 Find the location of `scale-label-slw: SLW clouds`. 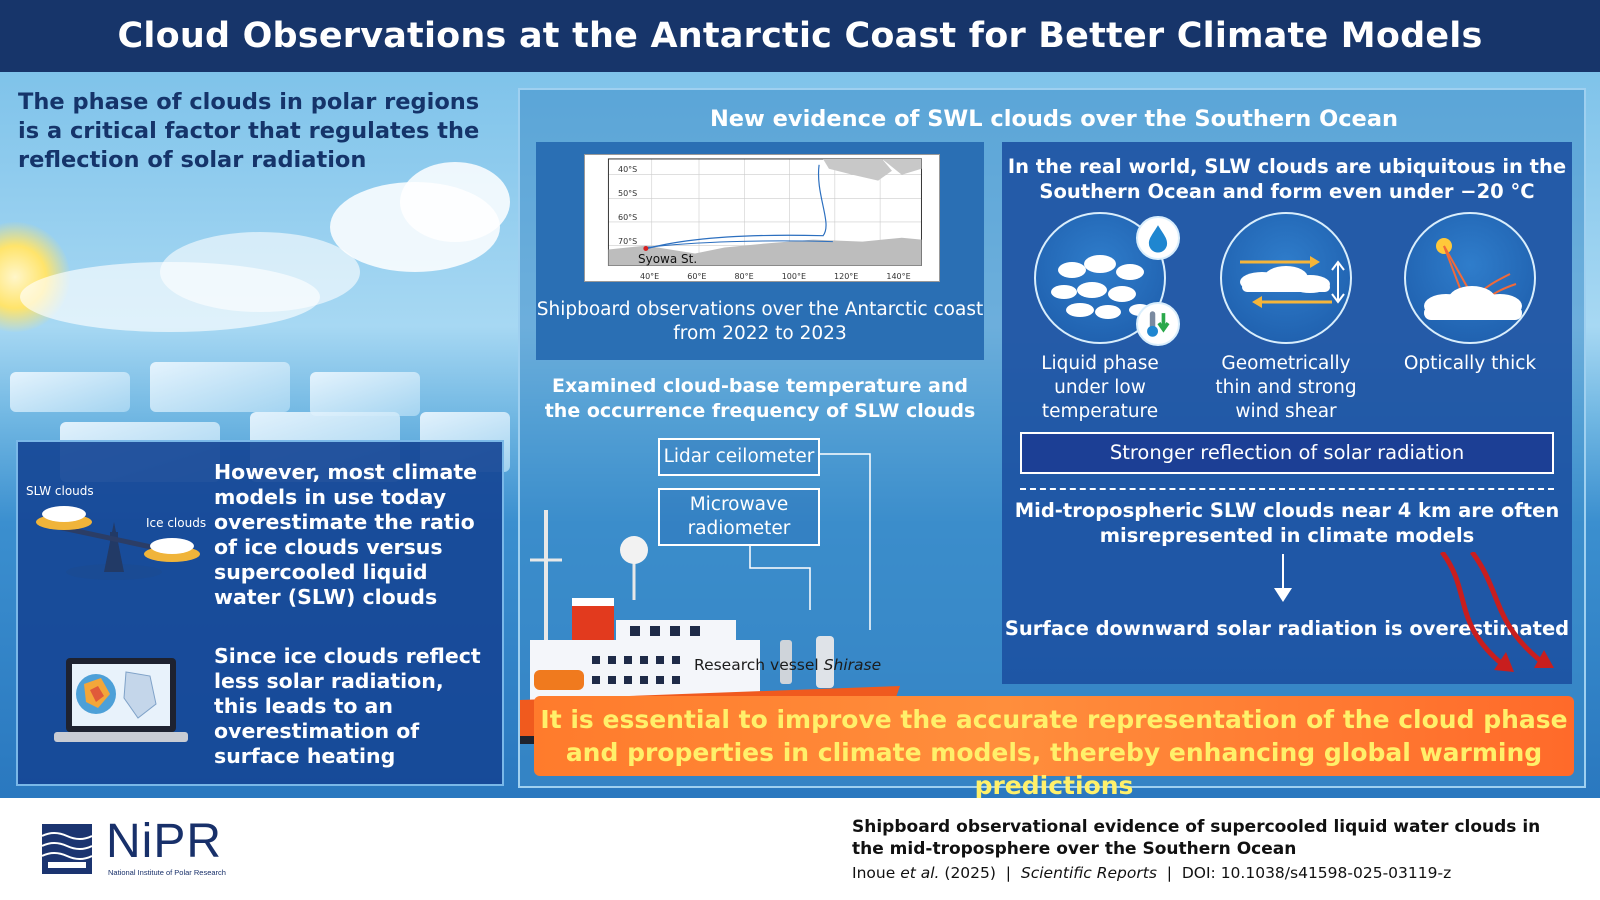

scale-label-slw: SLW clouds is located at coordinates (60, 491).